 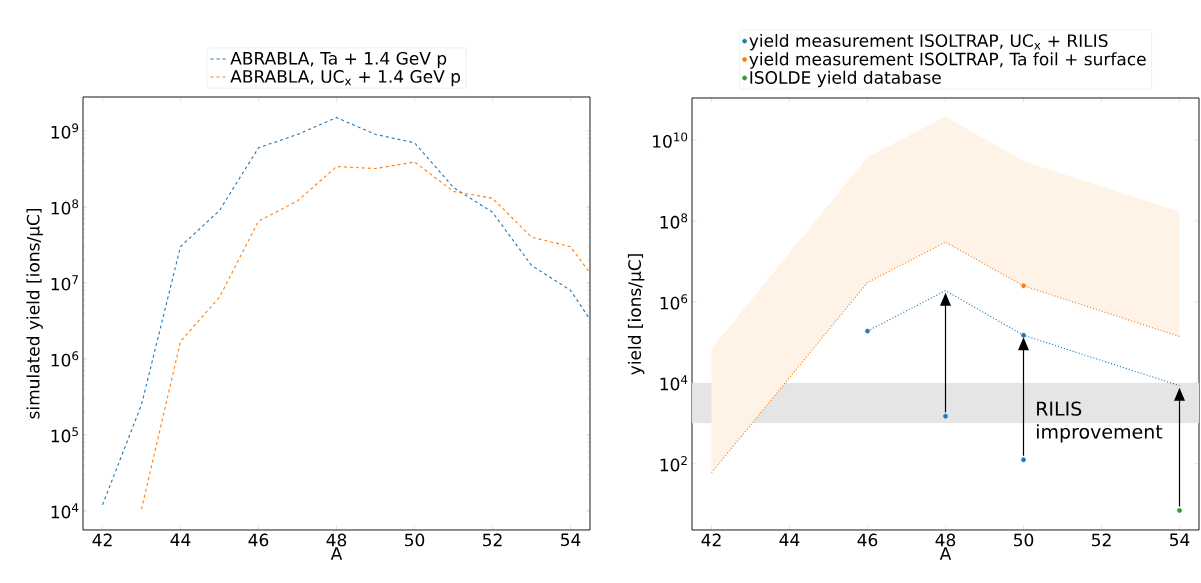 What do you see at coordinates (845, 79) in the screenshot?
I see `legend-label: ISOLDE yield database` at bounding box center [845, 79].